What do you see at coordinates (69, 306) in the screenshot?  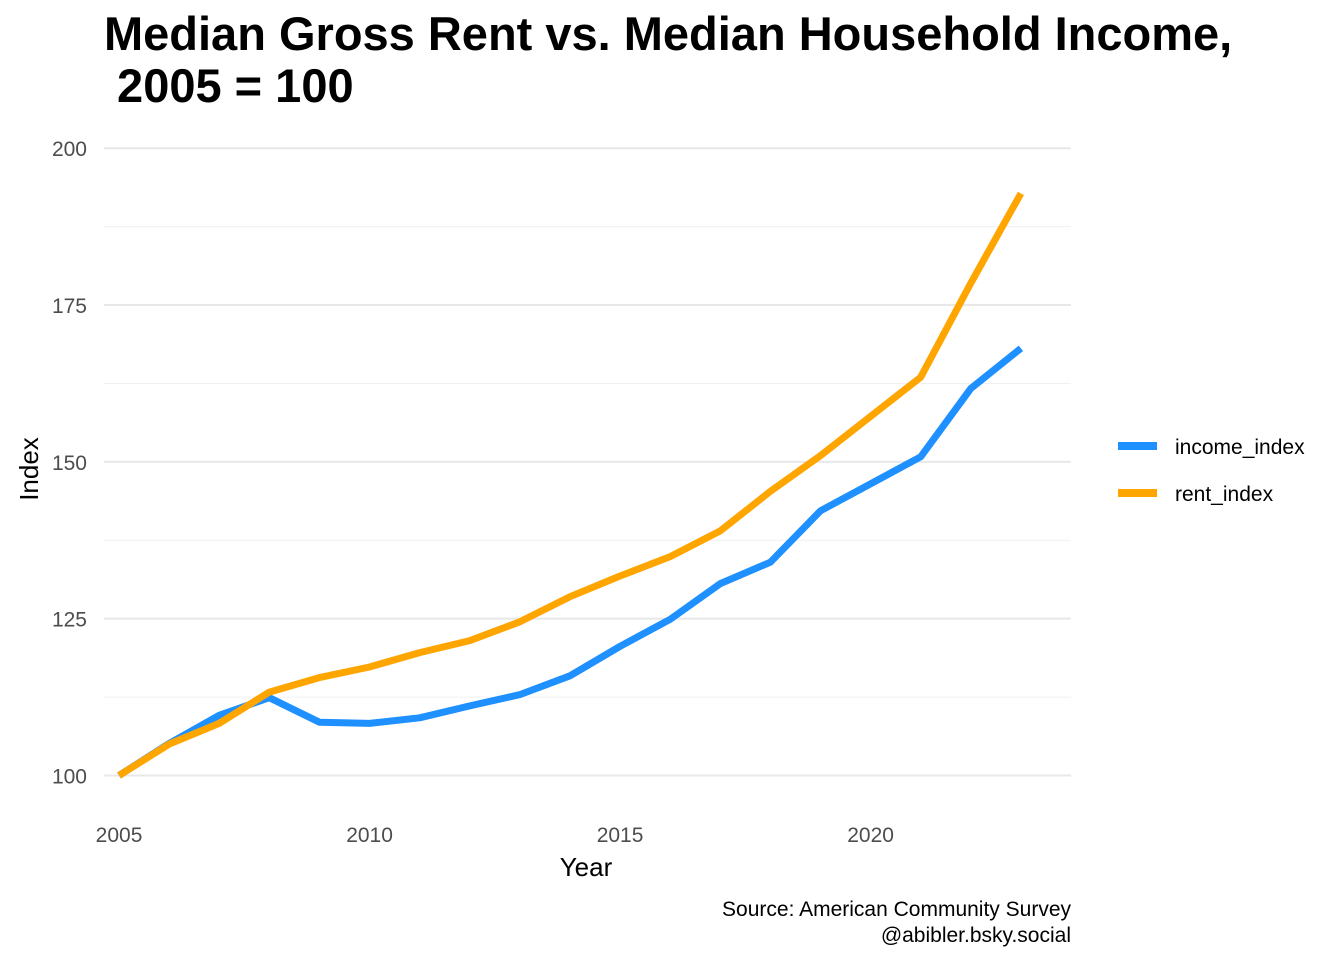 I see `y-tick-label: 175` at bounding box center [69, 306].